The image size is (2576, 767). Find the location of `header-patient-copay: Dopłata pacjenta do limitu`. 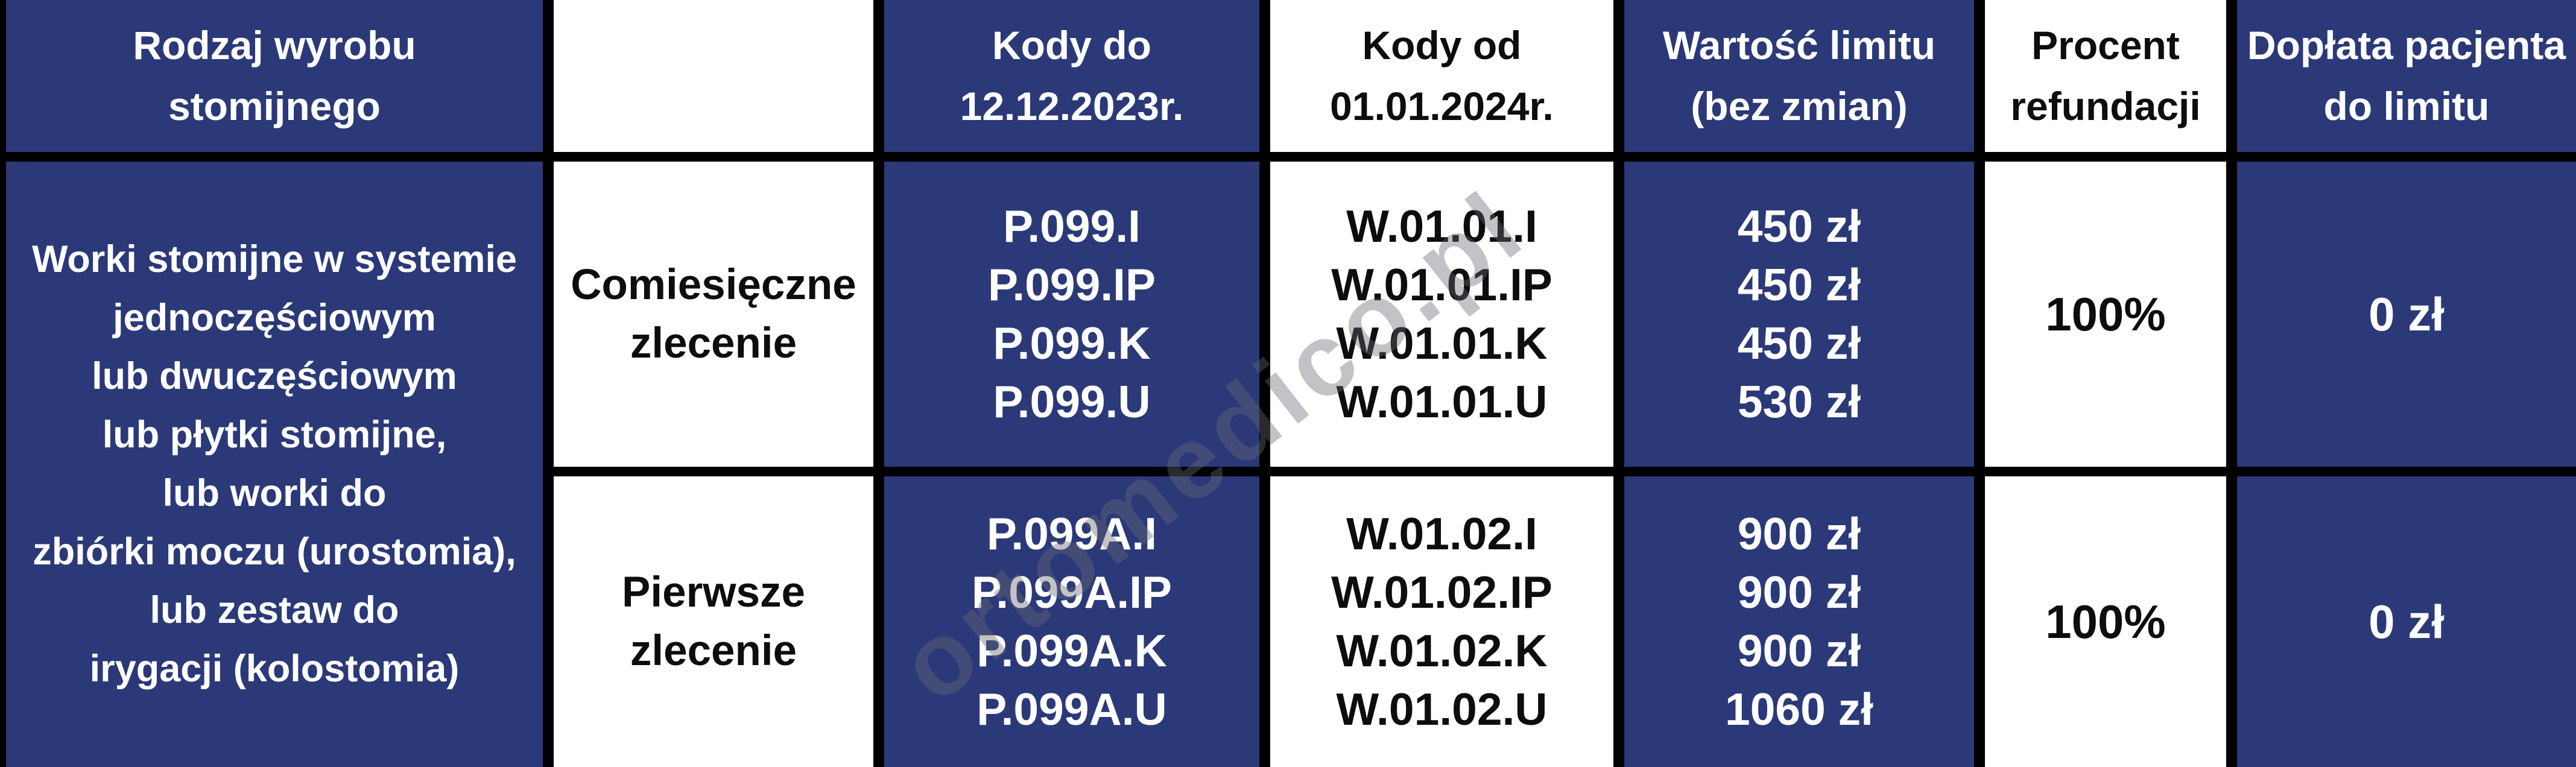

header-patient-copay: Dopłata pacjenta do limitu is located at coordinates (2406, 76).